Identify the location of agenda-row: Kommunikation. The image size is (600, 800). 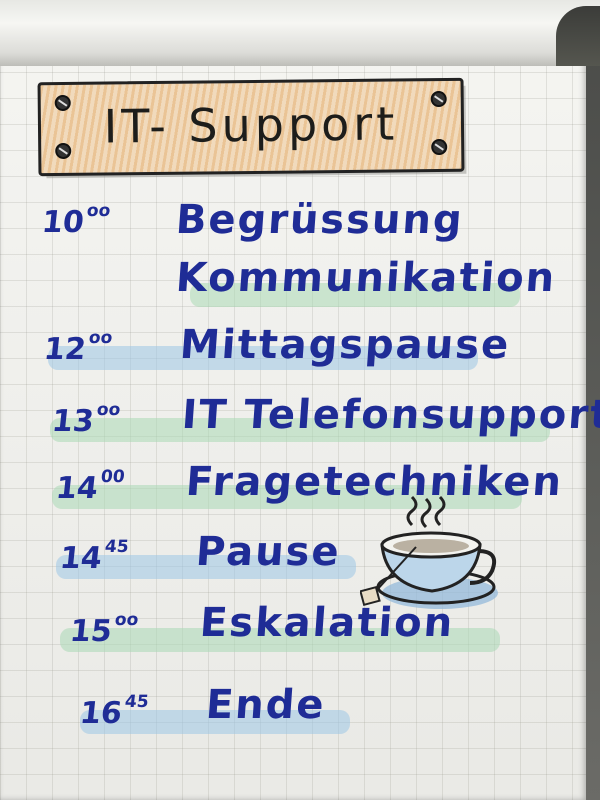
(300, 285).